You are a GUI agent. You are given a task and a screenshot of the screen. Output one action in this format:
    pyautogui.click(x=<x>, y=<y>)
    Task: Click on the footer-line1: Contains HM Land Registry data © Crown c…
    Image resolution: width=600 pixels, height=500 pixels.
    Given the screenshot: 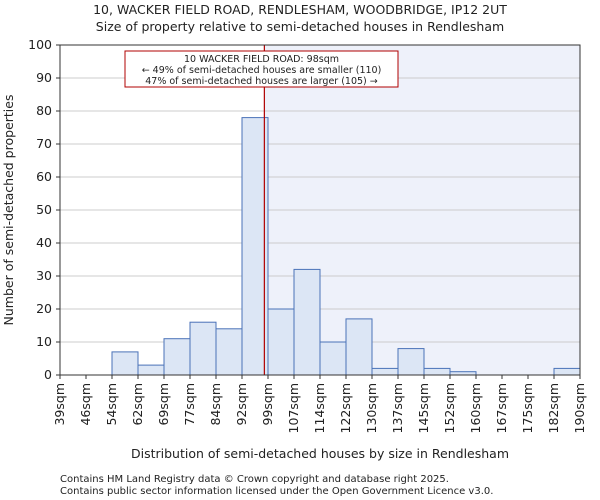 What is the action you would take?
    pyautogui.click(x=254, y=479)
    